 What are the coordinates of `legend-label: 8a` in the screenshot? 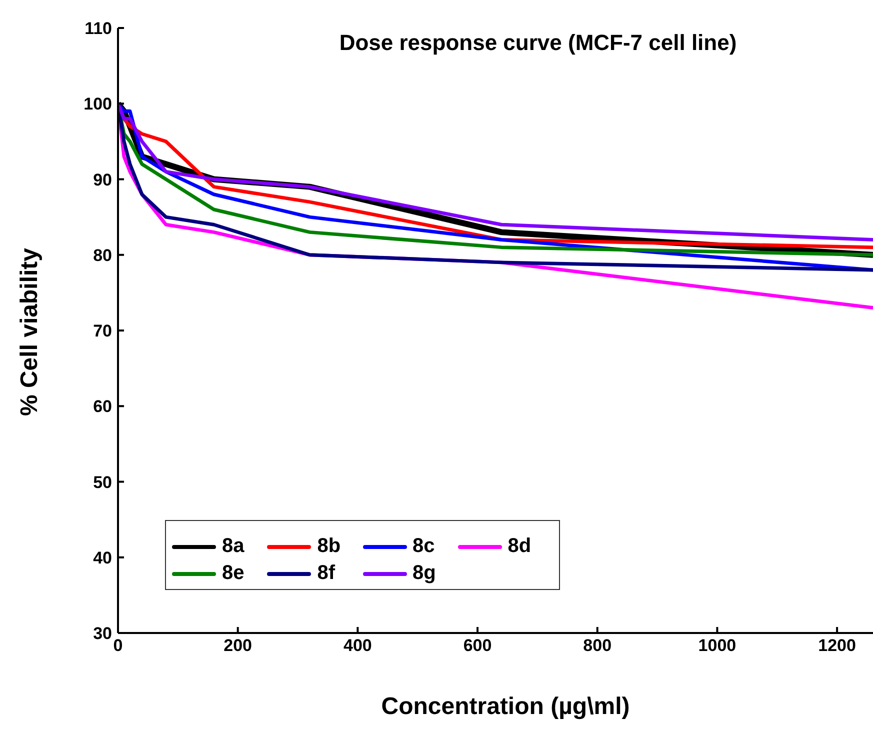 It's located at (233, 546).